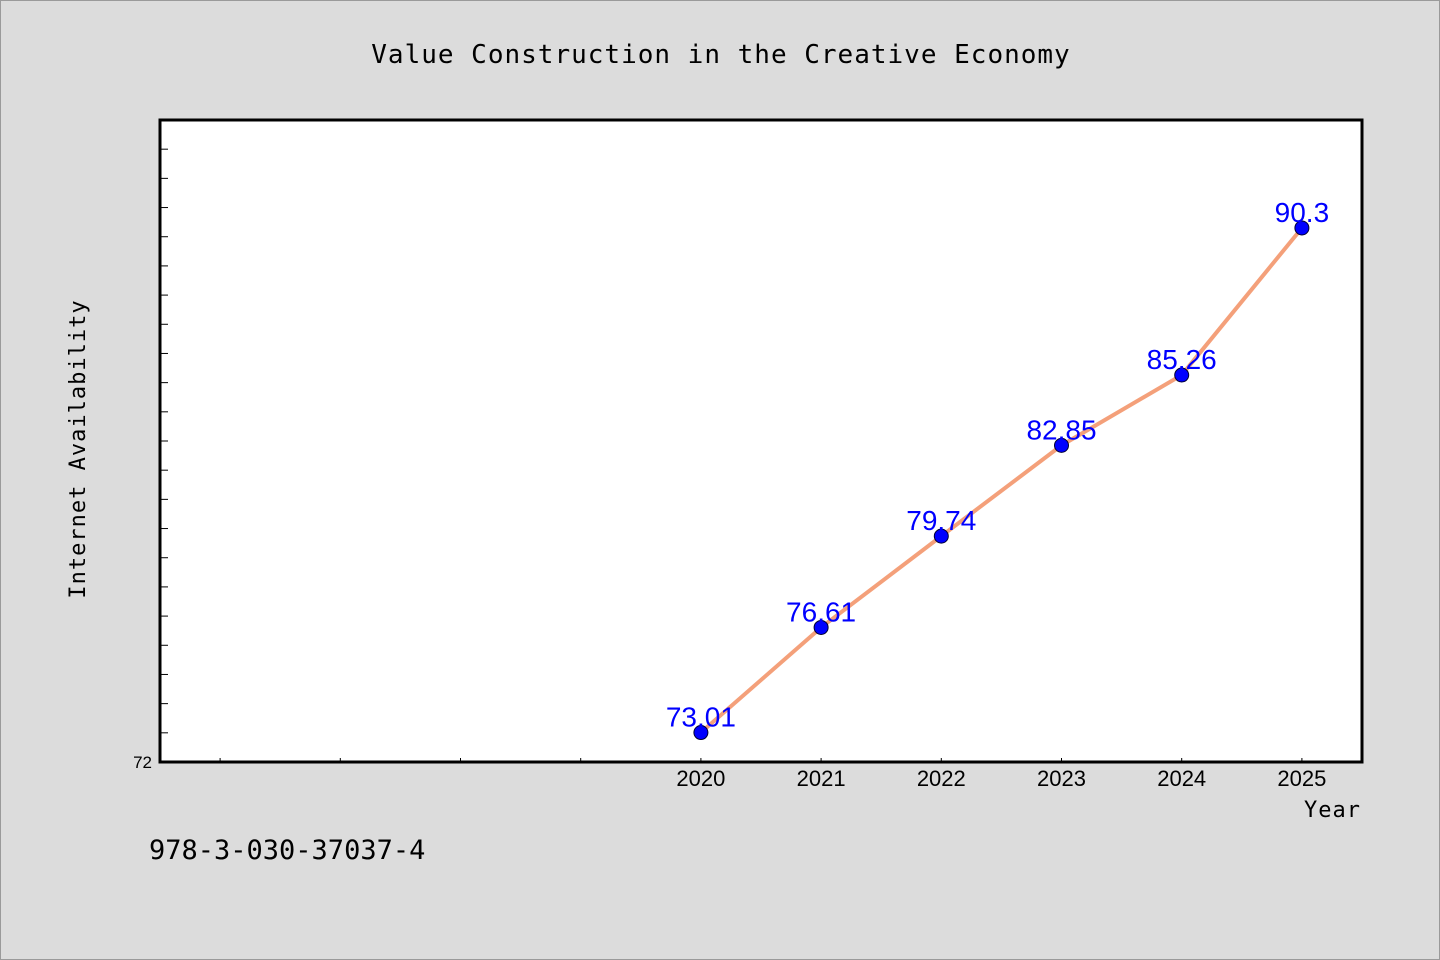 The width and height of the screenshot is (1440, 960). Describe the element at coordinates (941, 778) in the screenshot. I see `x-tick-label: 2022` at that location.